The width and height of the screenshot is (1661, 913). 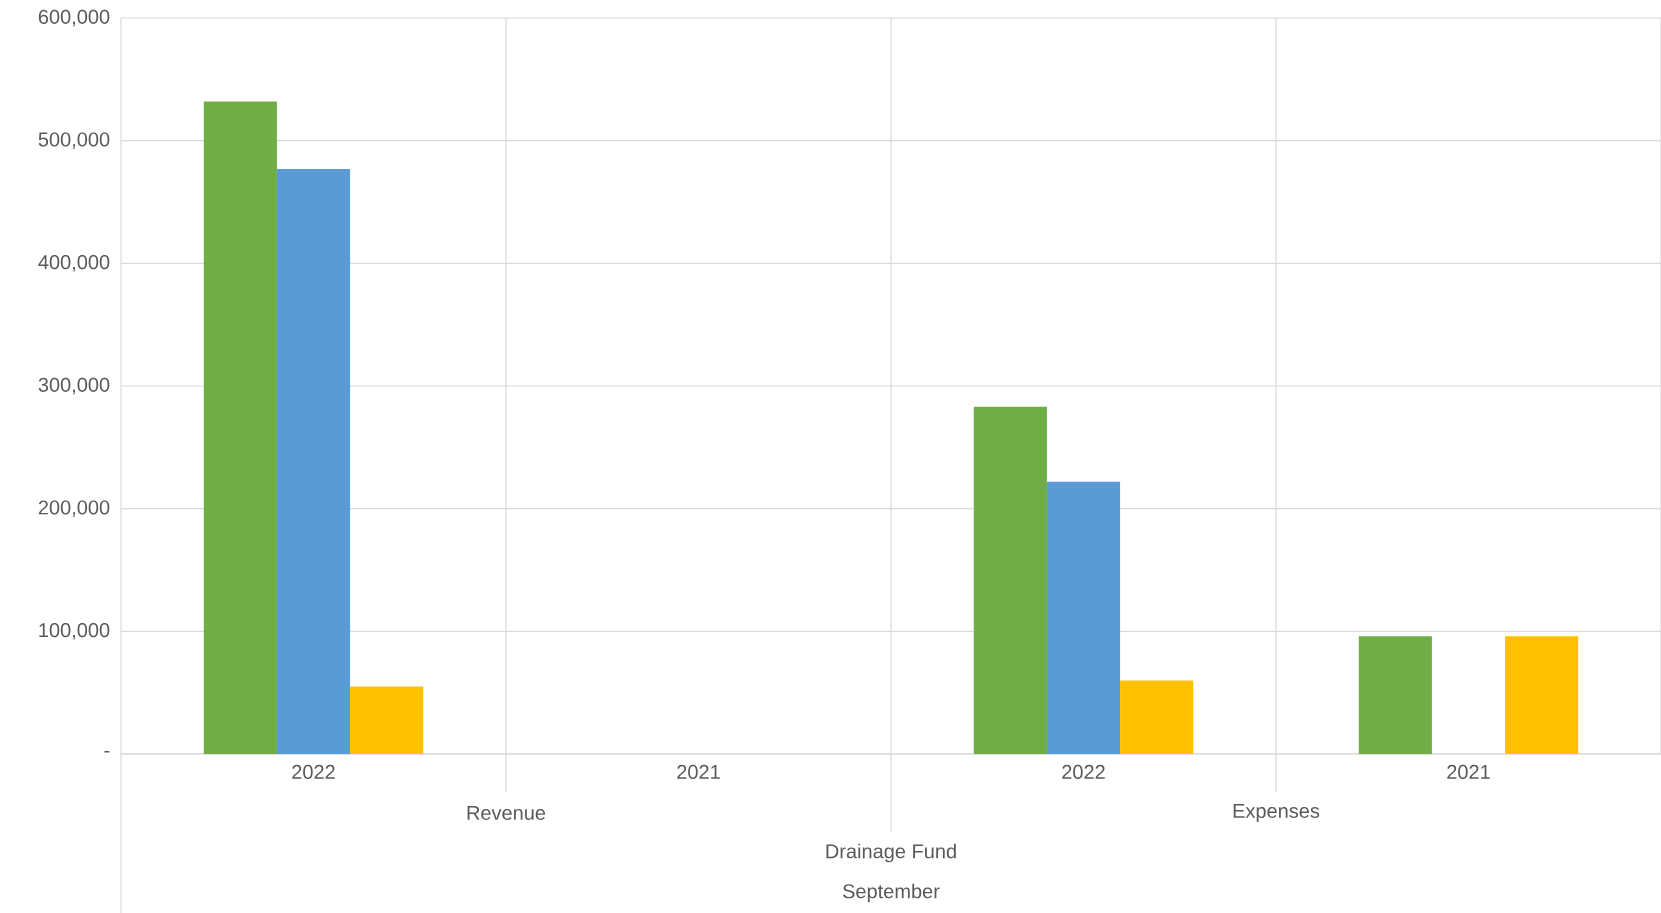 I want to click on y-tick-label: 200,000, so click(x=74, y=508).